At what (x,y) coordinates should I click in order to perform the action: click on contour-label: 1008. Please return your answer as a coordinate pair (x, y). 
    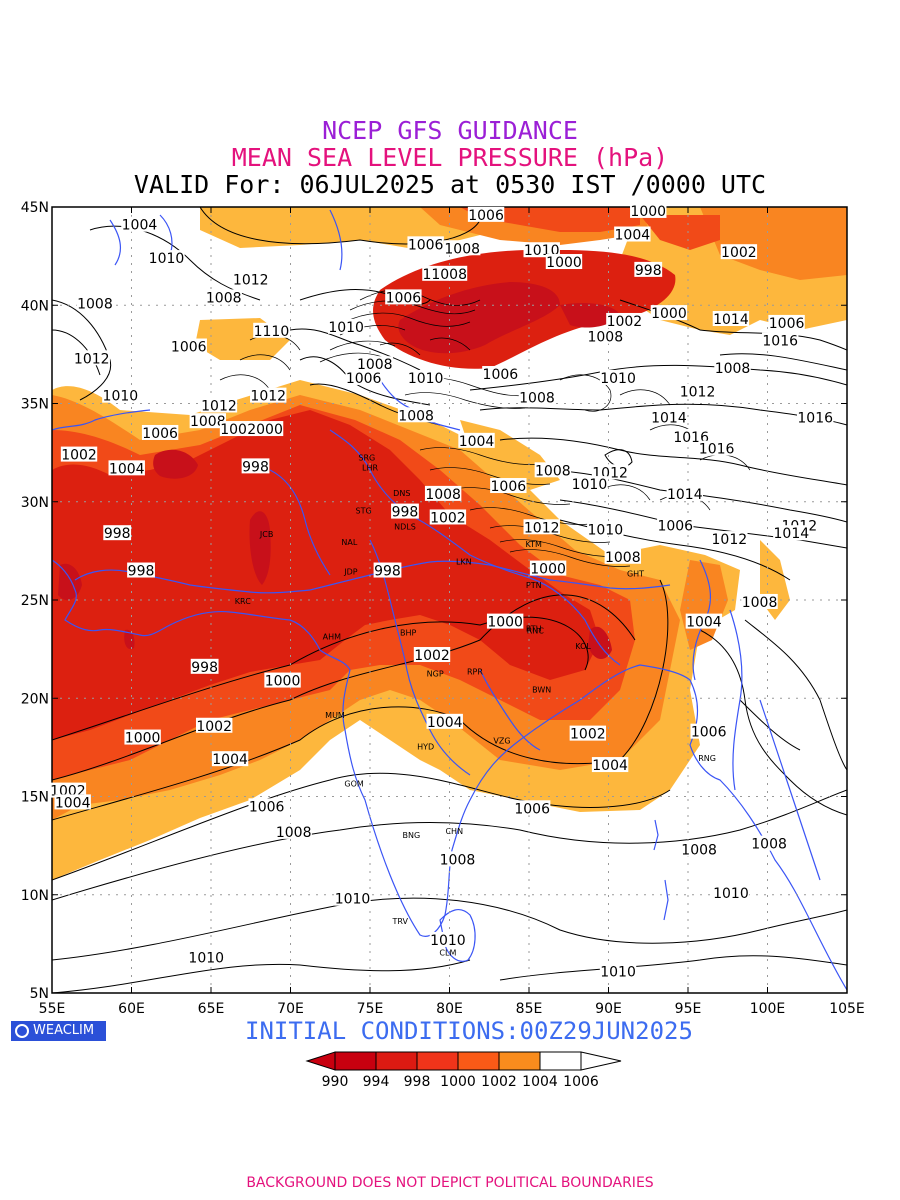
    Looking at the image, I should click on (732, 368).